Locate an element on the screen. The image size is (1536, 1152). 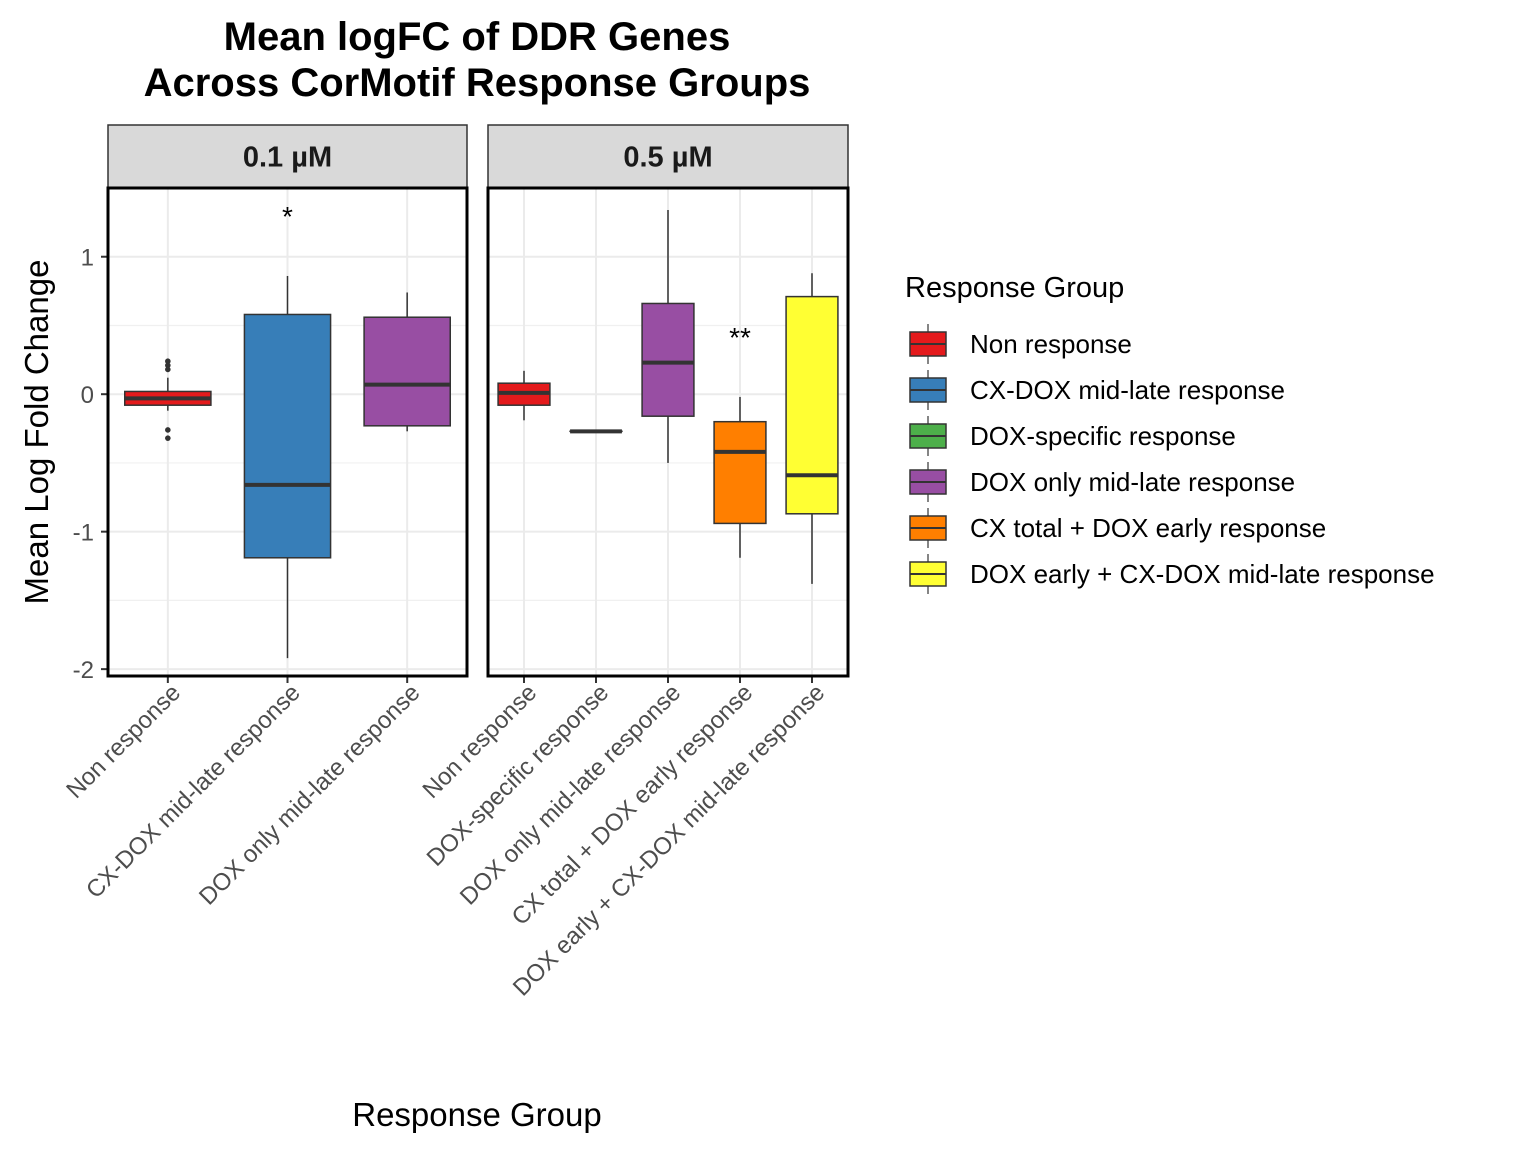
boxplot: ** is located at coordinates (740, 440).